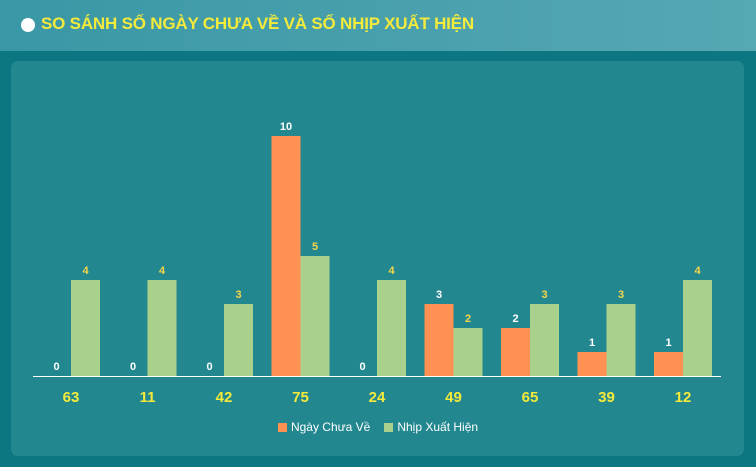  Describe the element at coordinates (315, 247) in the screenshot. I see `data-label-series-2-75: 5` at that location.